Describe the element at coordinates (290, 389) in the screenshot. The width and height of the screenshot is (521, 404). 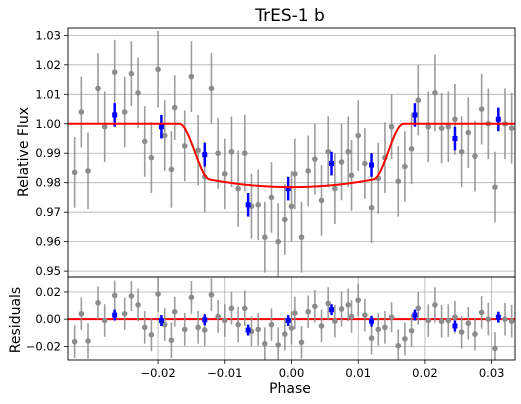
I see `x-axis-label: Phase` at that location.